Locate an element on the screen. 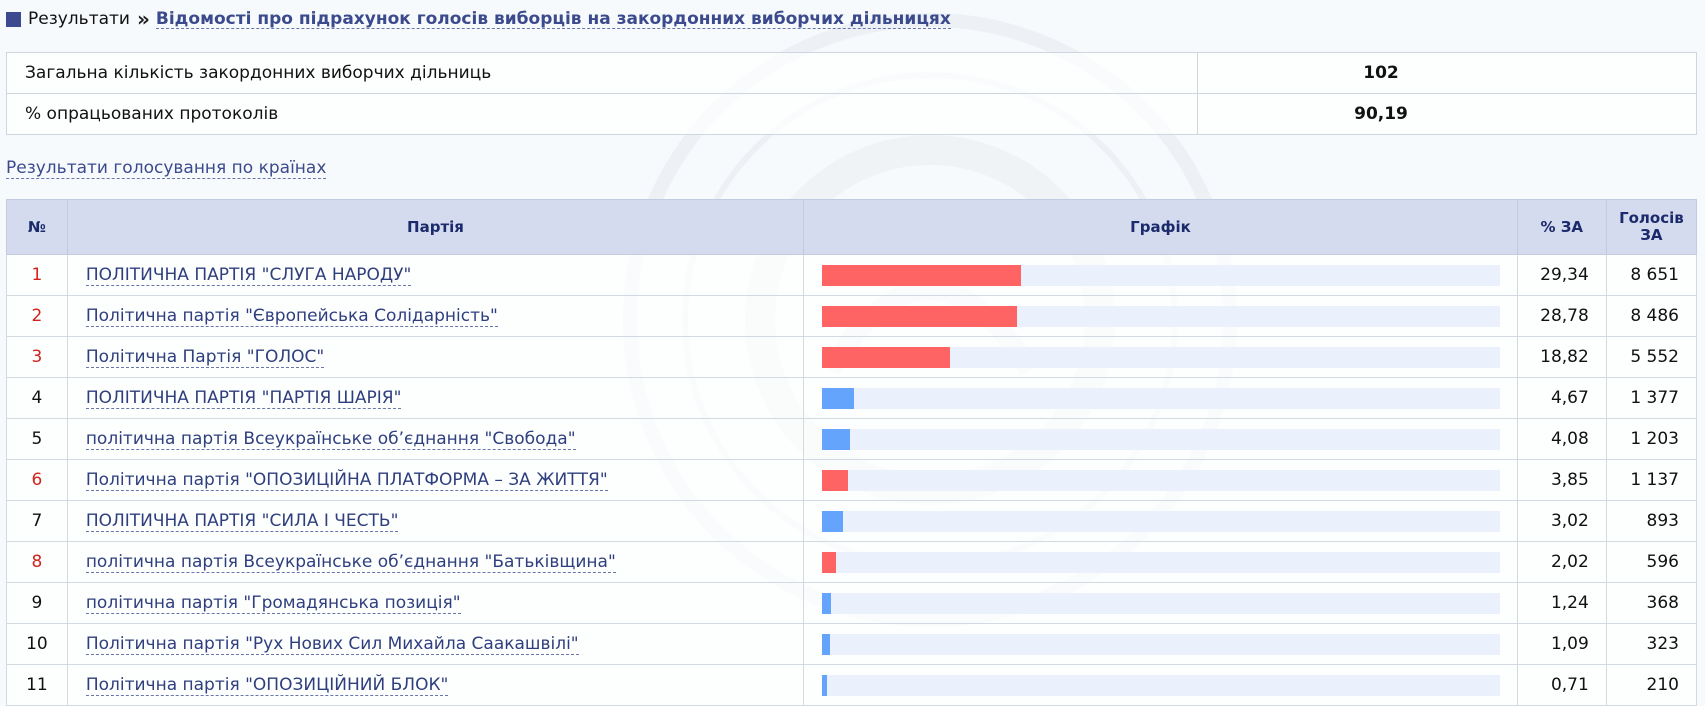 The height and width of the screenshot is (706, 1705). country-results-link: Результати голосування по країнах is located at coordinates (166, 168).